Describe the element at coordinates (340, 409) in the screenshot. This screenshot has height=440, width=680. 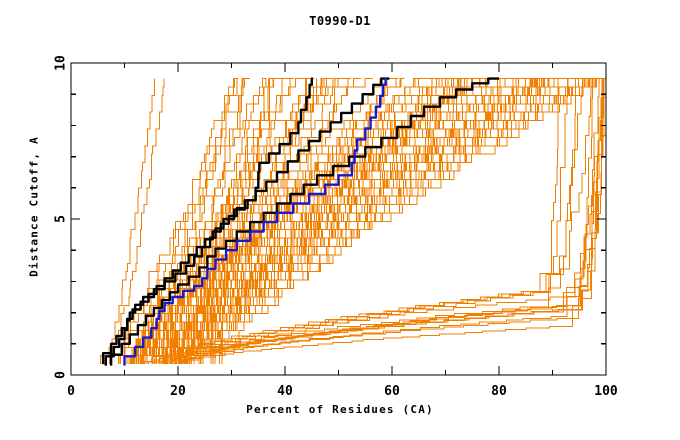
I see `x-axis-label: Percent of Residues (CA)` at that location.